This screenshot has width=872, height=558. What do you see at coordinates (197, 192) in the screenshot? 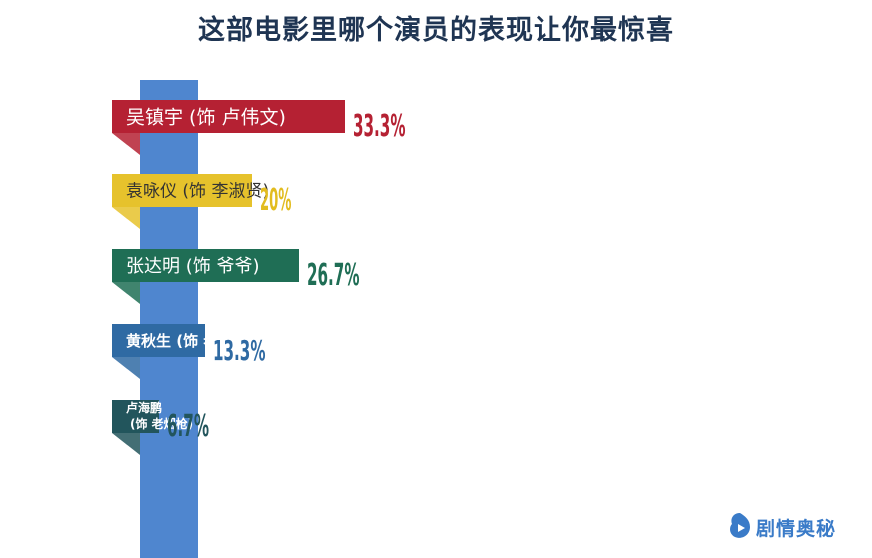
I see `category-label: 袁咏仪 (饰 李淑贤)` at bounding box center [197, 192].